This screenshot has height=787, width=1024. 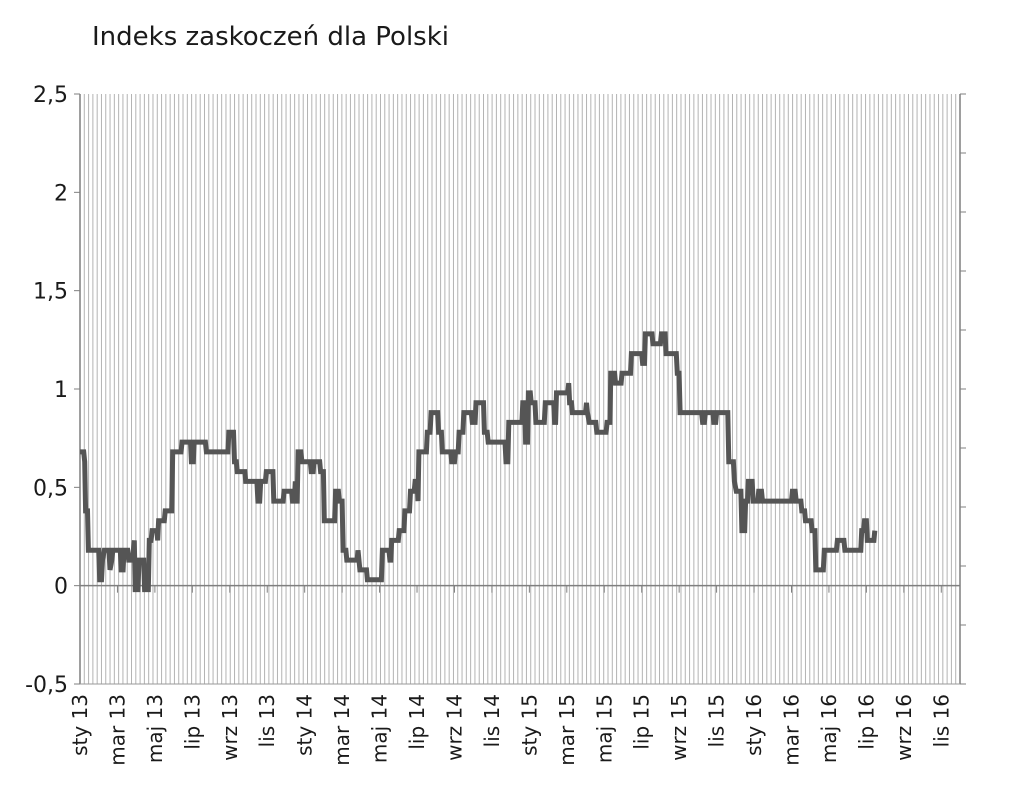 I want to click on x-tick-label: sty 14, so click(x=305, y=725).